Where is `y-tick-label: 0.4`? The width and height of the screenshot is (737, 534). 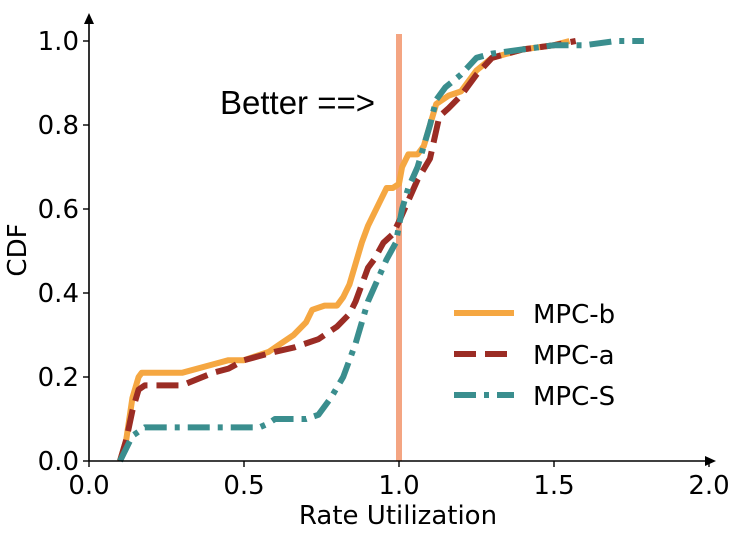 y-tick-label: 0.4 is located at coordinates (58, 294).